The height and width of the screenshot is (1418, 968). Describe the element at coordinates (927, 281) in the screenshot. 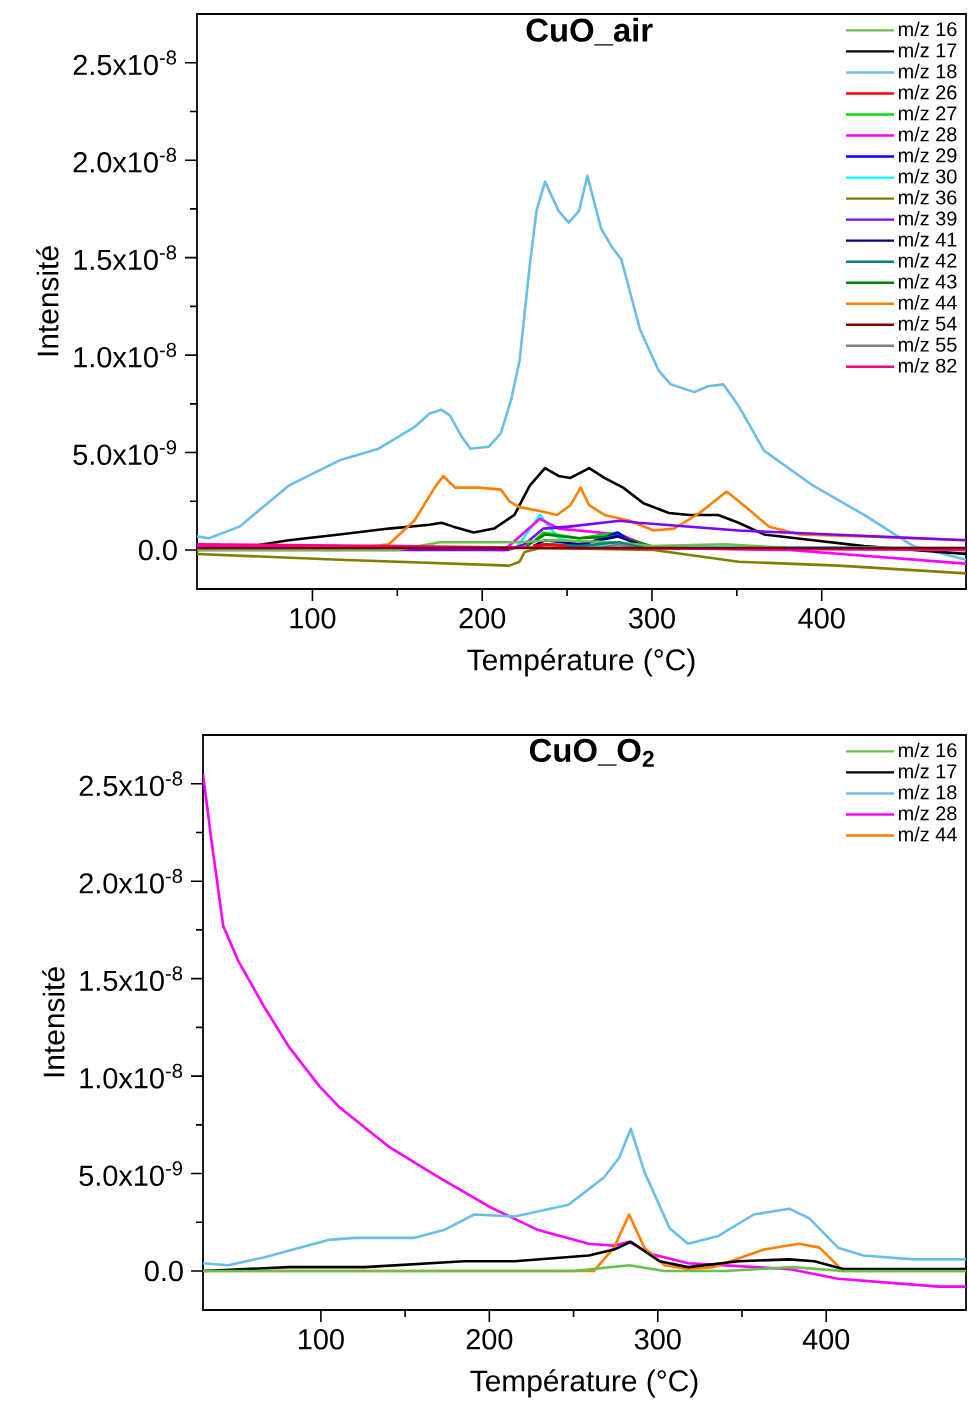

I see `legend-label: m/z 43` at that location.